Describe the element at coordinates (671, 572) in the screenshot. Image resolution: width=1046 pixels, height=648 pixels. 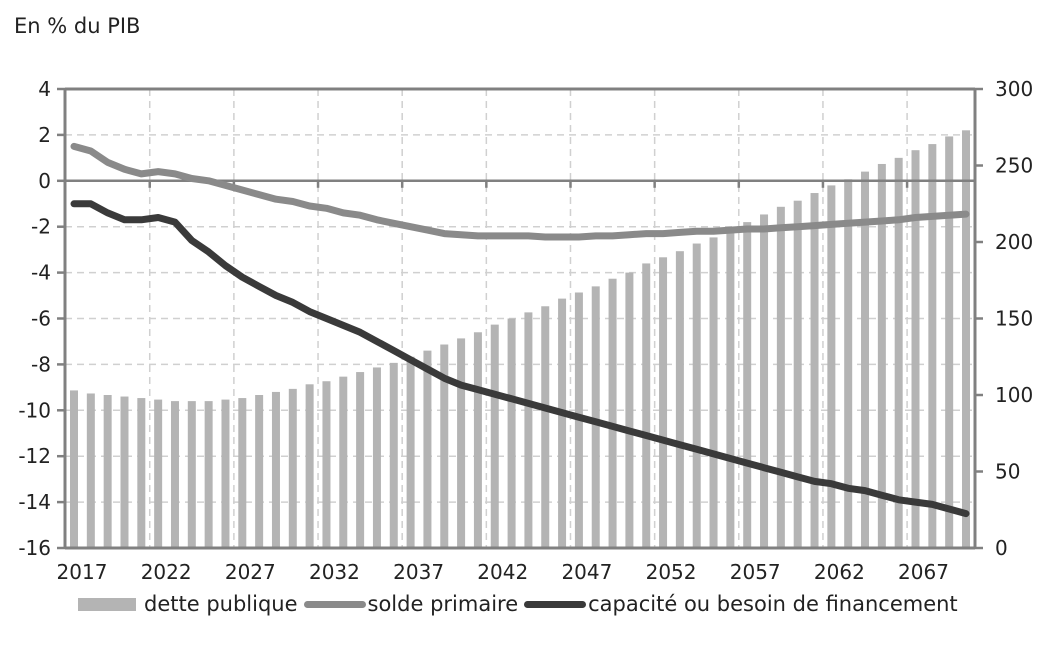
I see `x-tick-label: 2052` at that location.